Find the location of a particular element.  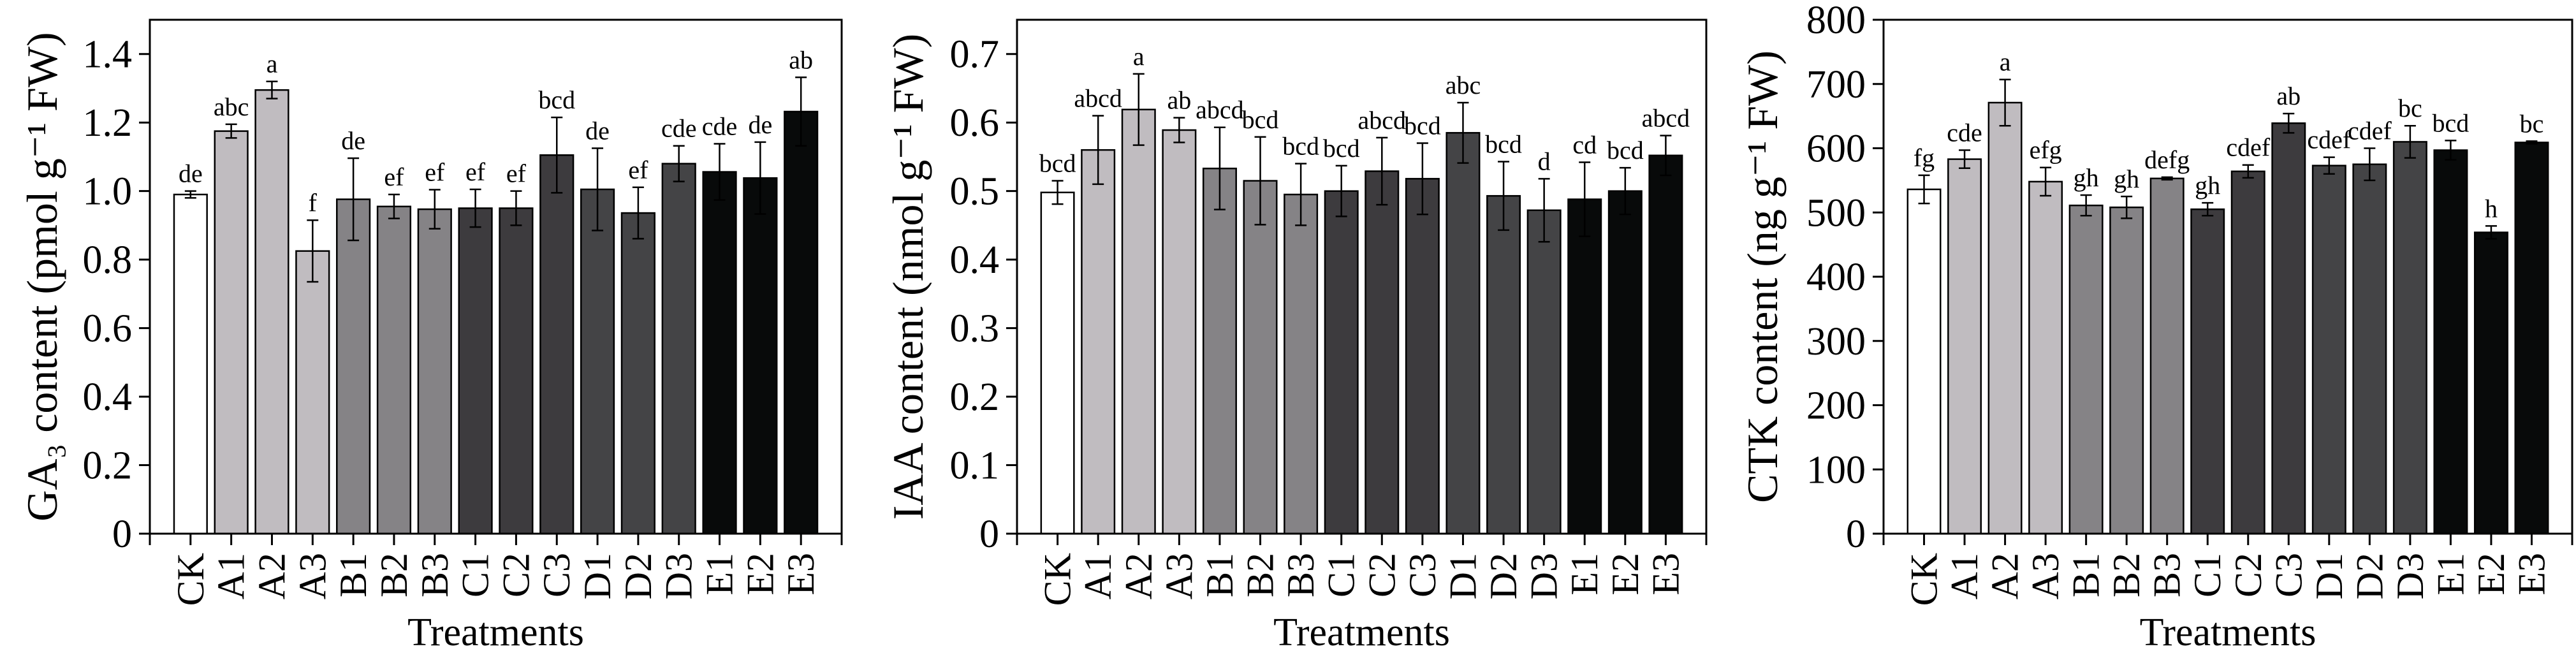

y-tick-label: 0.3 is located at coordinates (975, 329).